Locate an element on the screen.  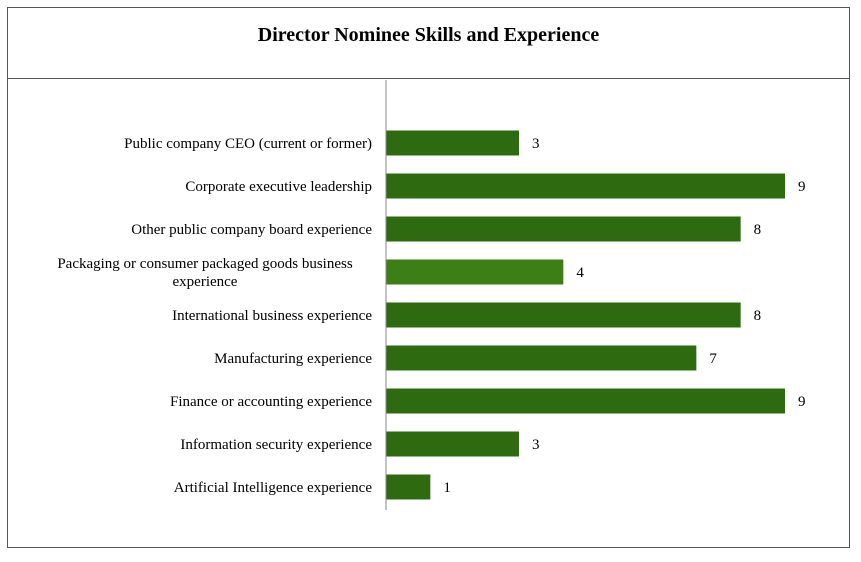
value-label-2: 9 is located at coordinates (802, 187).